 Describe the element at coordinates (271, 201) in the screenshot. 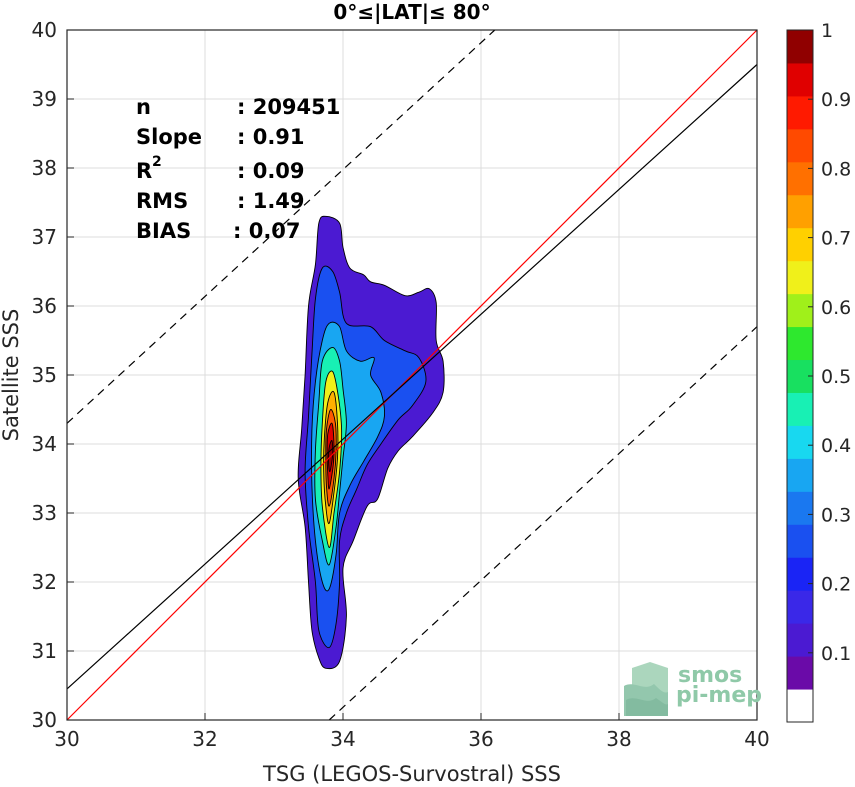

I see `stat-rms-value: : 1.49` at that location.